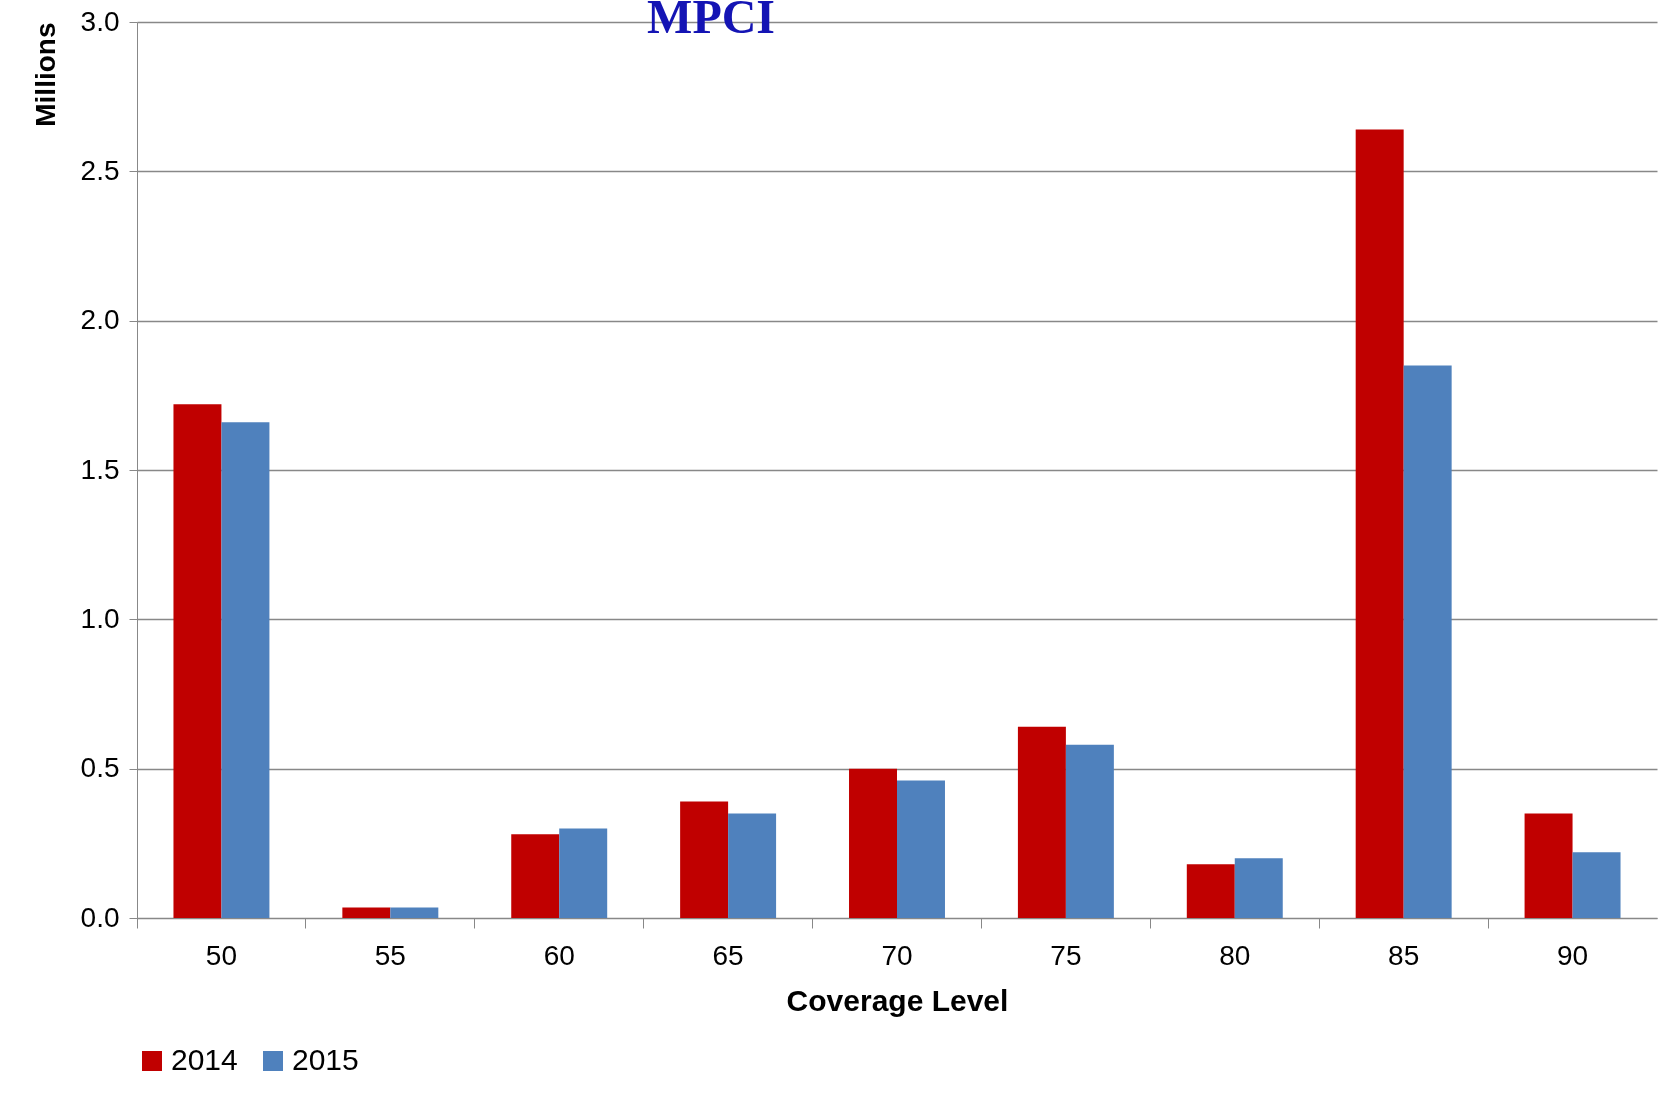 This screenshot has width=1658, height=1113. I want to click on y-tick-label: 1.0, so click(100, 618).